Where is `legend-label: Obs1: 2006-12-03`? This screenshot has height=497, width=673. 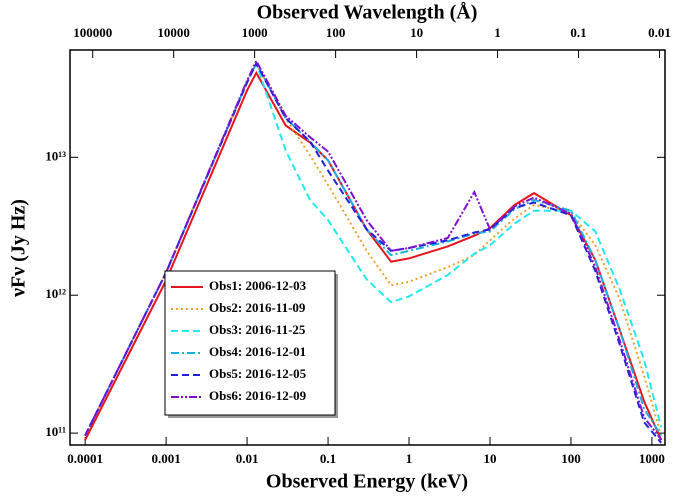
legend-label: Obs1: 2006-12-03 is located at coordinates (258, 285).